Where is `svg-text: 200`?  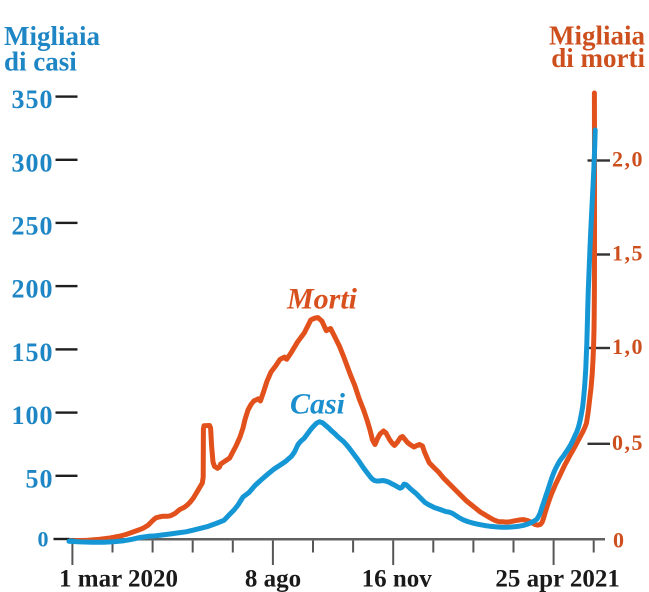
svg-text: 200 is located at coordinates (33, 289).